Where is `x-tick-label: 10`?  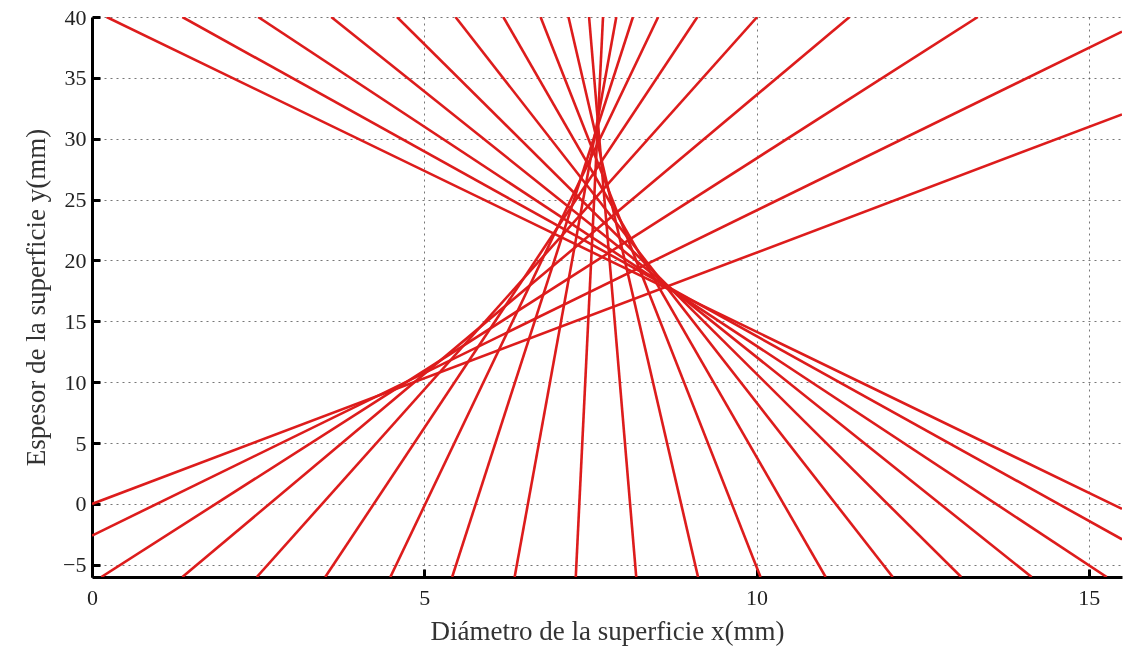
x-tick-label: 10 is located at coordinates (757, 597).